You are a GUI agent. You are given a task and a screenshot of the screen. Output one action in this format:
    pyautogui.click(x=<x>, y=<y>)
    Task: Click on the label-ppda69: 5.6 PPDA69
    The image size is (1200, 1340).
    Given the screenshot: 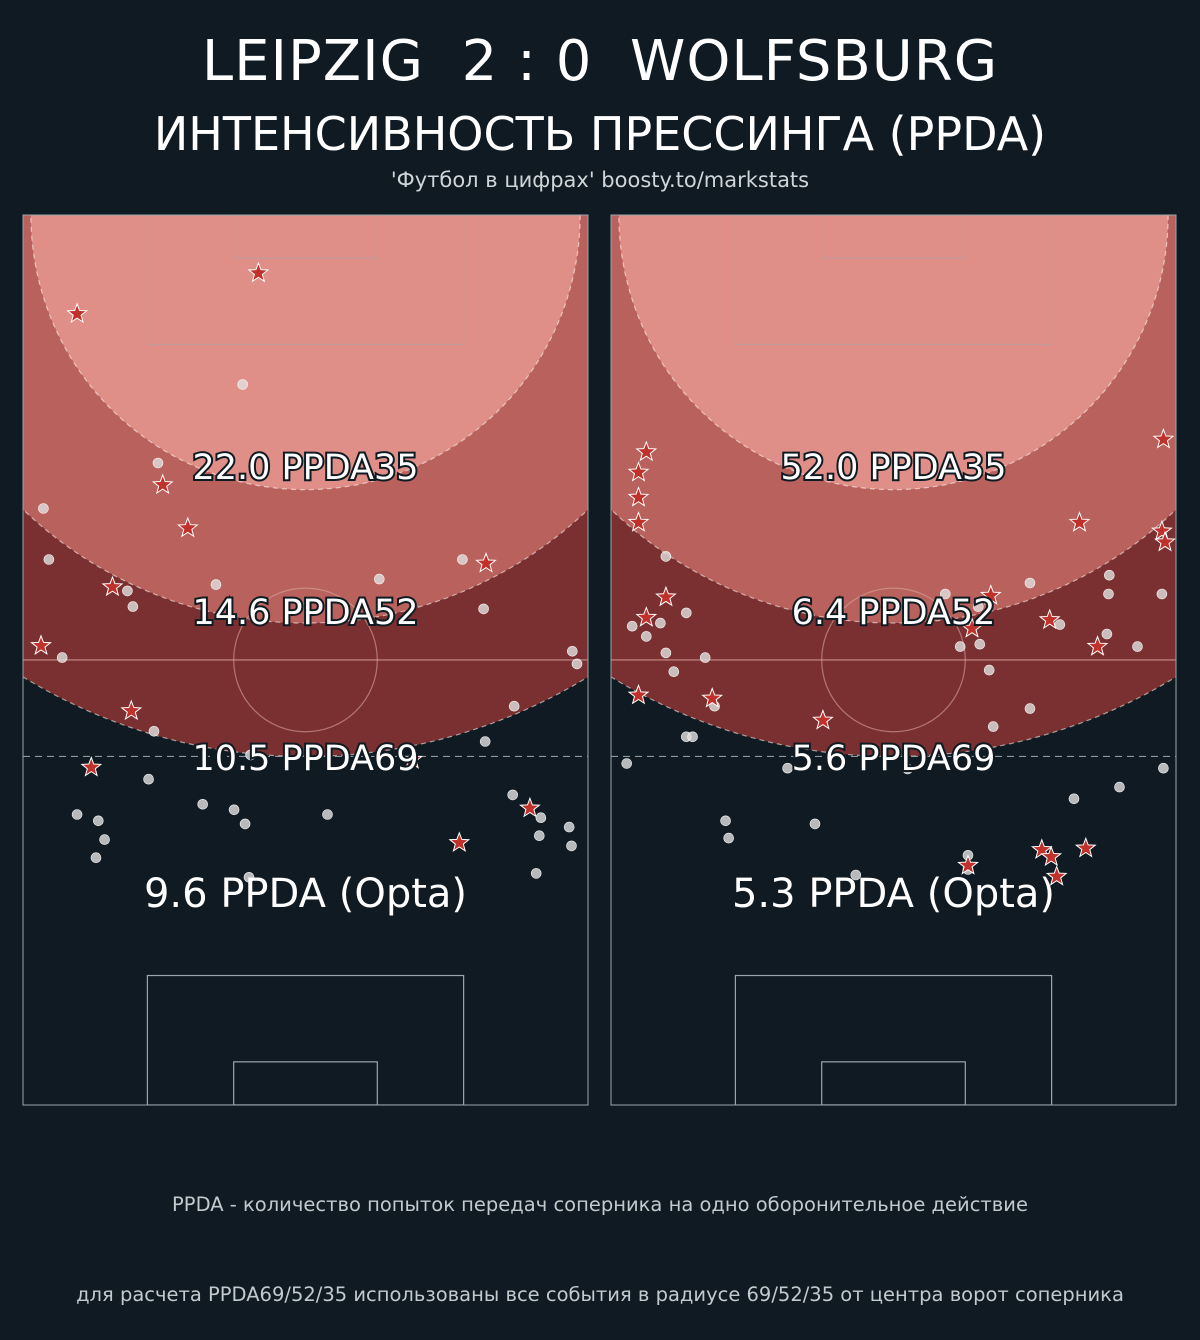 What is the action you would take?
    pyautogui.click(x=894, y=759)
    